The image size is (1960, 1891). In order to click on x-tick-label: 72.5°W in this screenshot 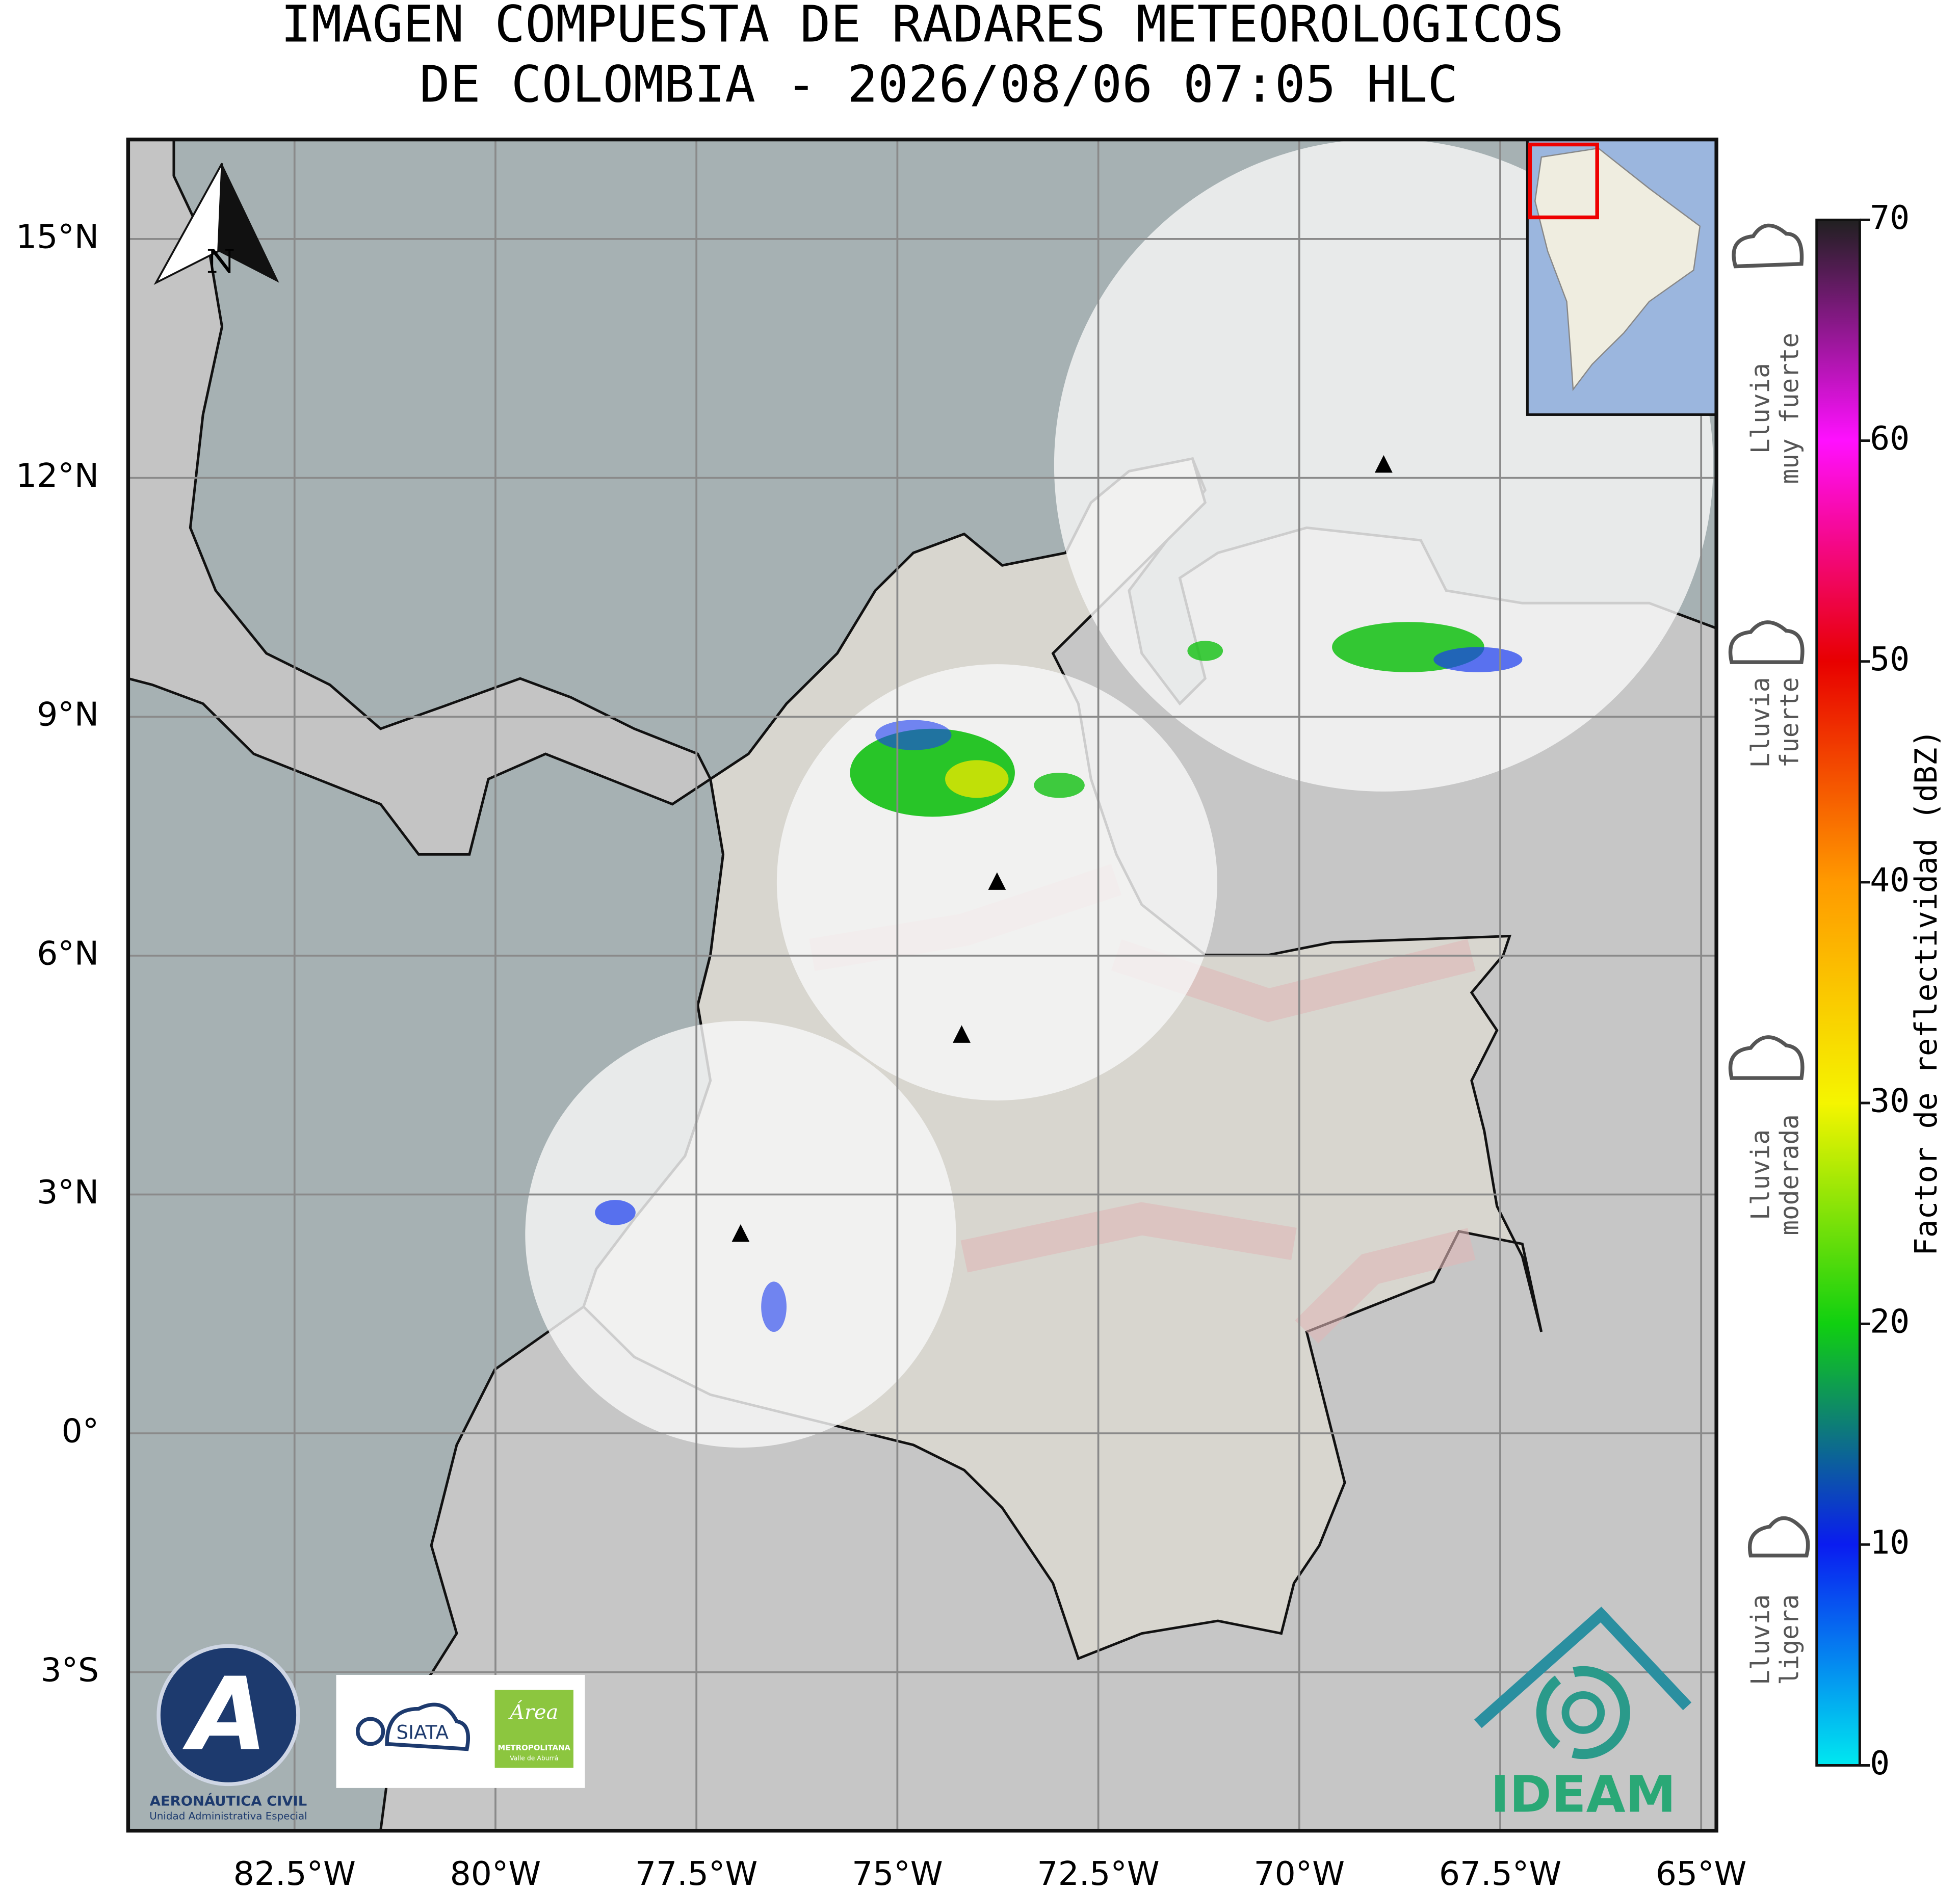, I will do `click(1098, 1873)`.